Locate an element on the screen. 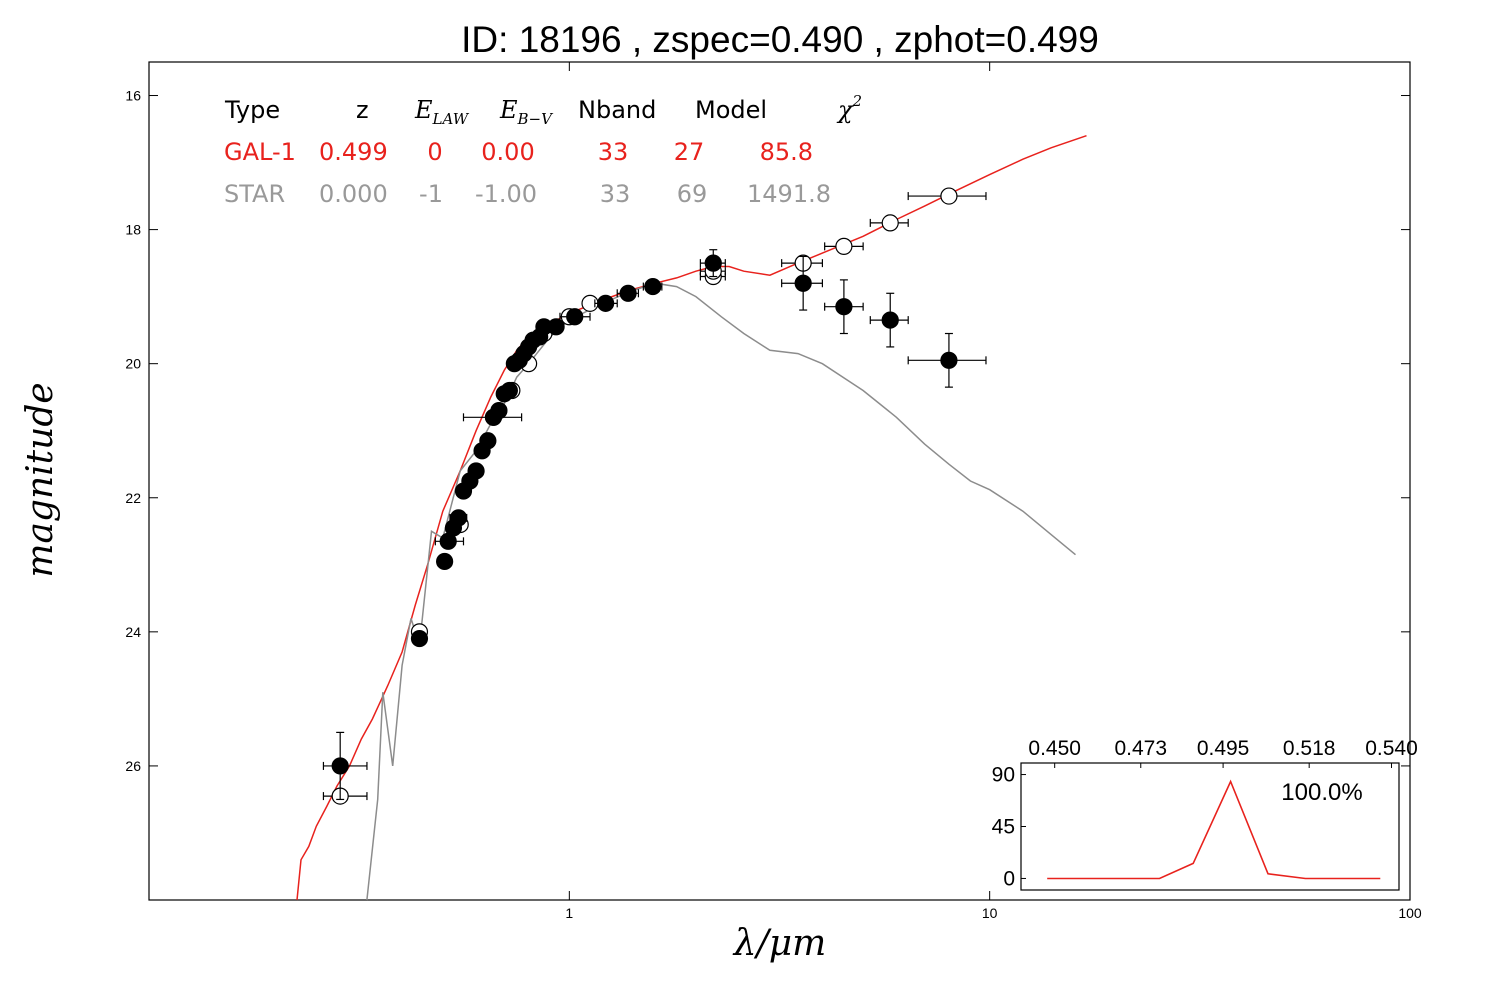 The image size is (1500, 1000). table-header-chi2: χ2 is located at coordinates (849, 108).